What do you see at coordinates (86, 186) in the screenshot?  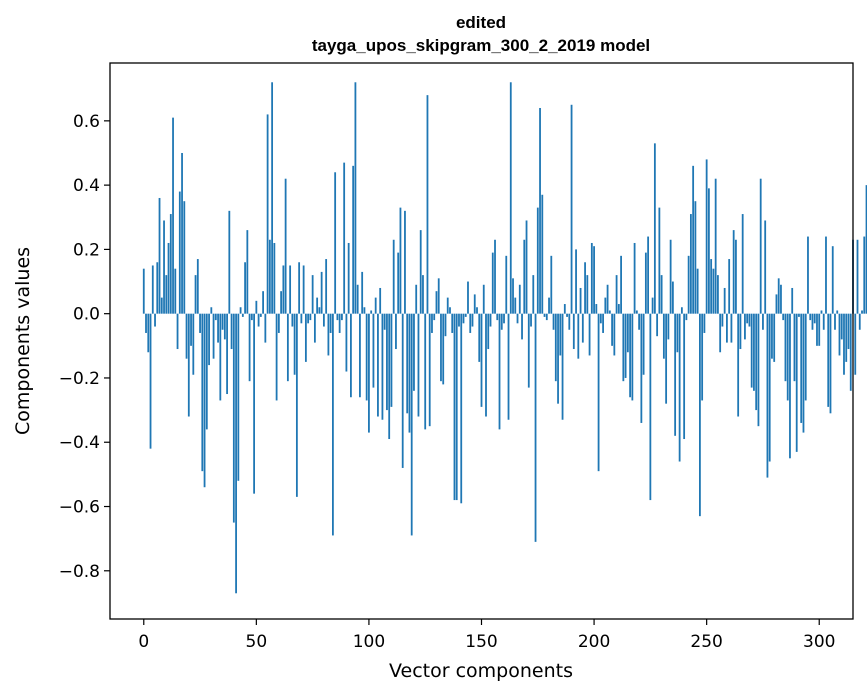 I see `y-tick-label: 0.4` at bounding box center [86, 186].